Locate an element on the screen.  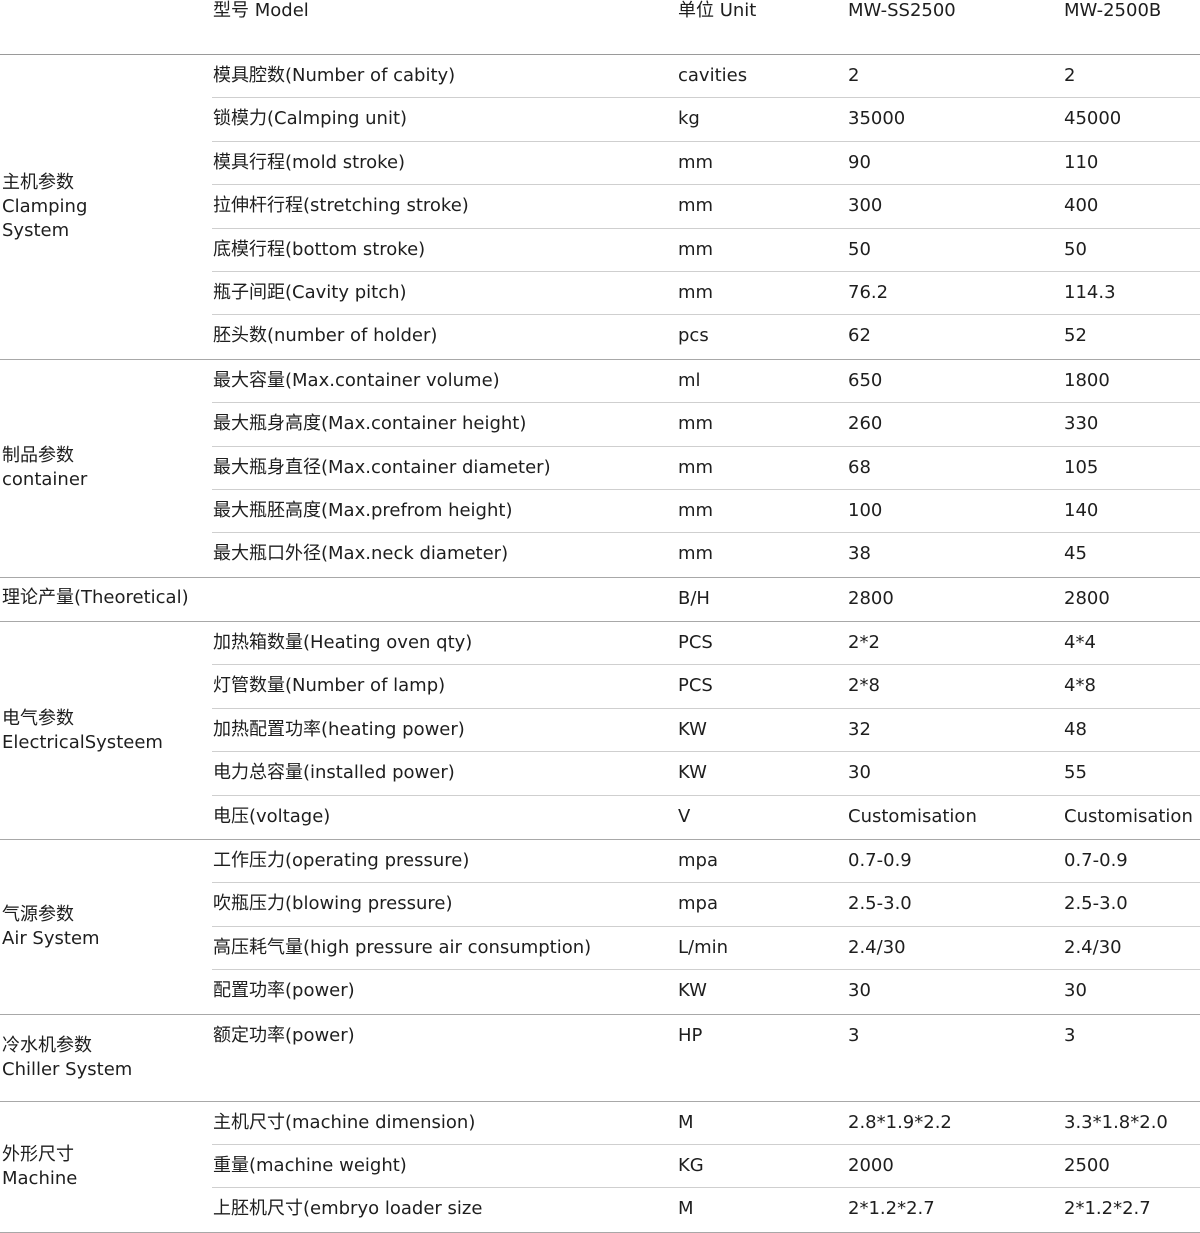
value-mw-ss2500: 50 is located at coordinates (859, 249).